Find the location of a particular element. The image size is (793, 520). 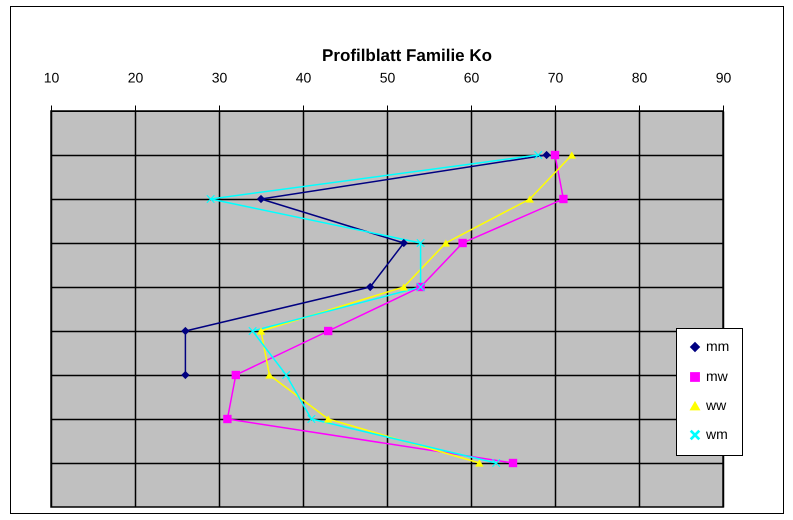

x-tick-label: 20 is located at coordinates (136, 78).